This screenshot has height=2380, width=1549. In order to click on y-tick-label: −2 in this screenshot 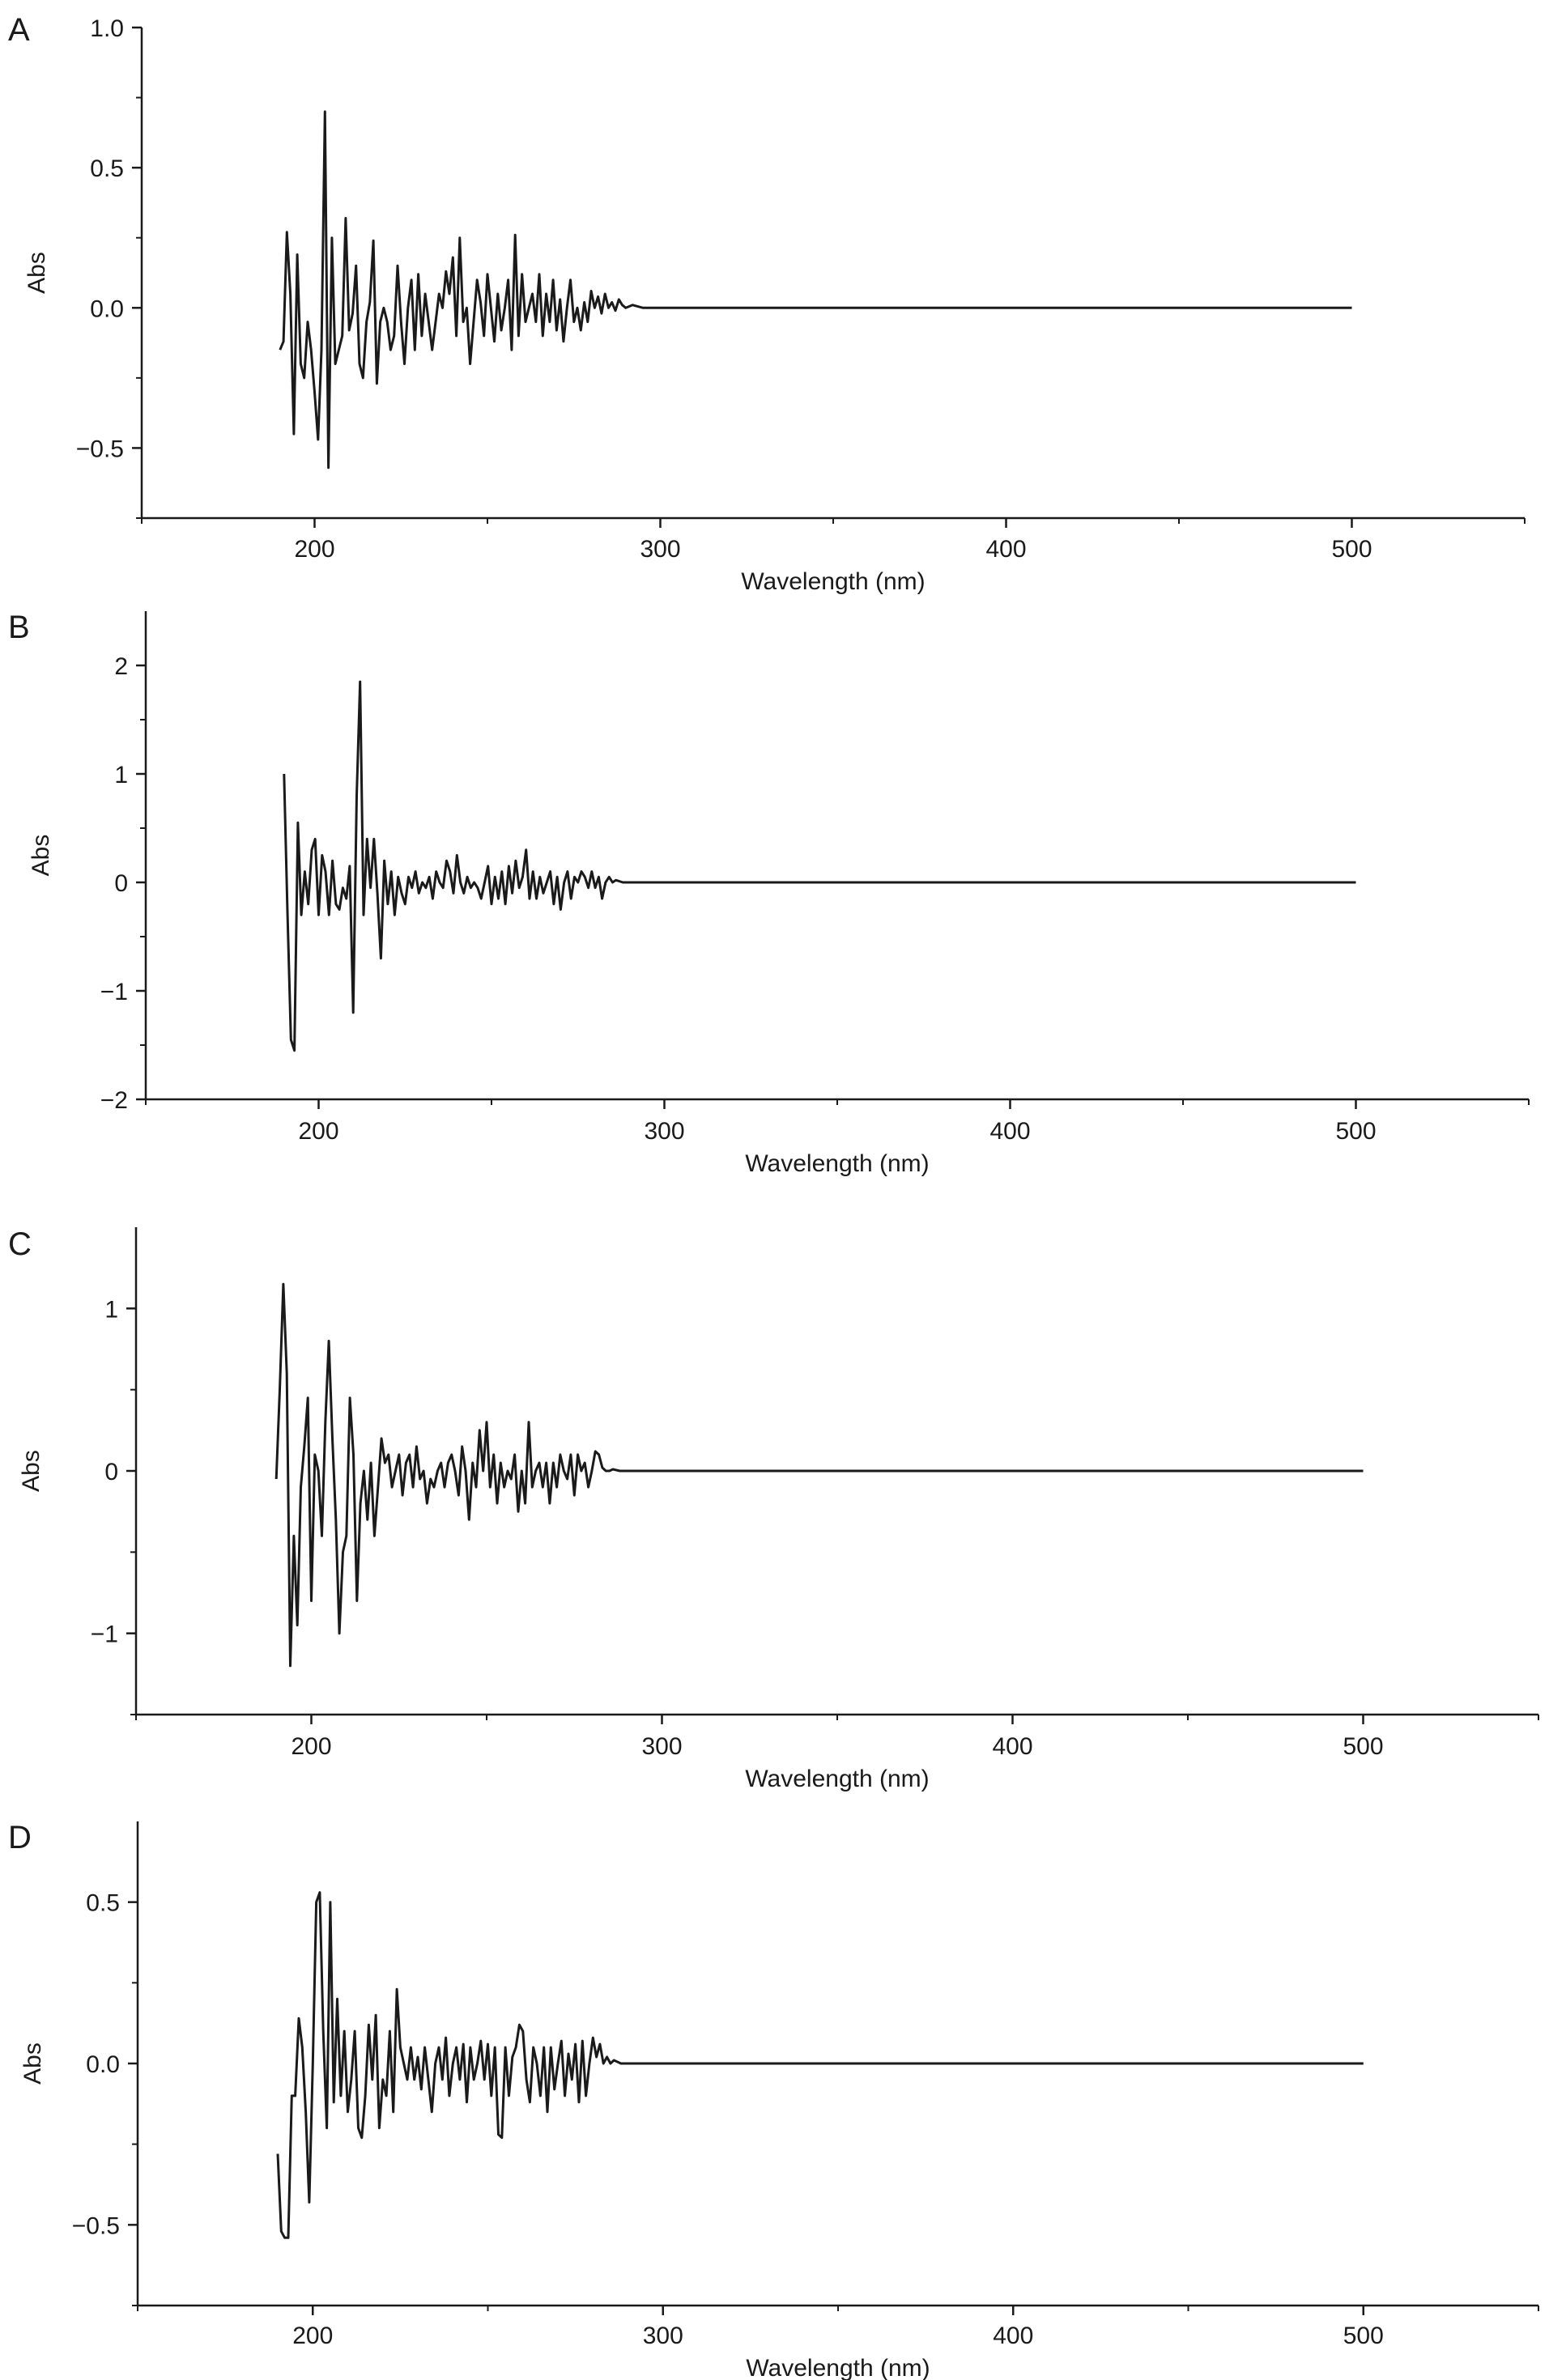, I will do `click(114, 1100)`.